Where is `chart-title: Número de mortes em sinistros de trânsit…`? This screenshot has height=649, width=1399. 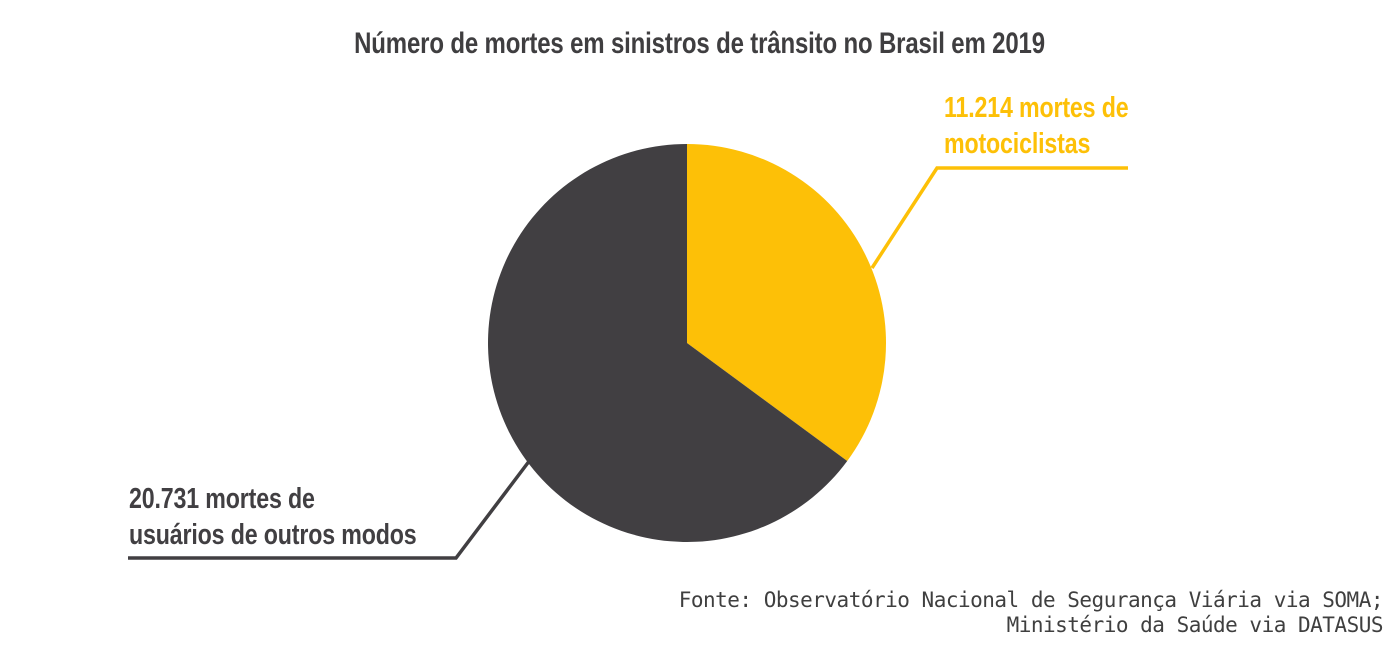 chart-title: Número de mortes em sinistros de trânsit… is located at coordinates (699, 43).